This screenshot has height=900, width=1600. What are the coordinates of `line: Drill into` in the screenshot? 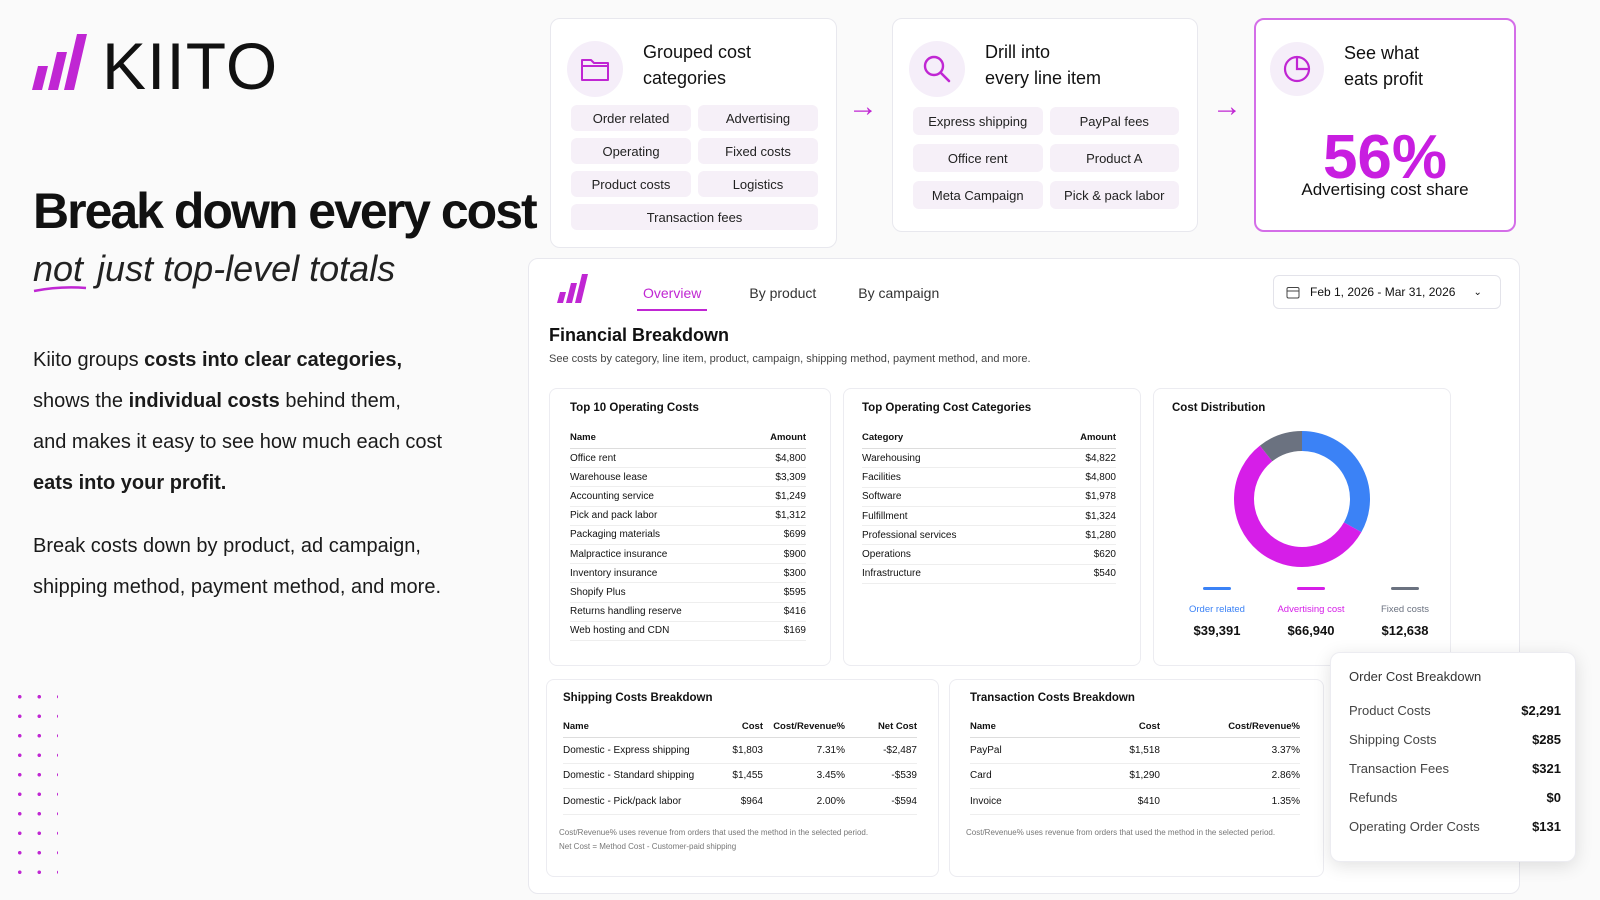 It's located at (1018, 52).